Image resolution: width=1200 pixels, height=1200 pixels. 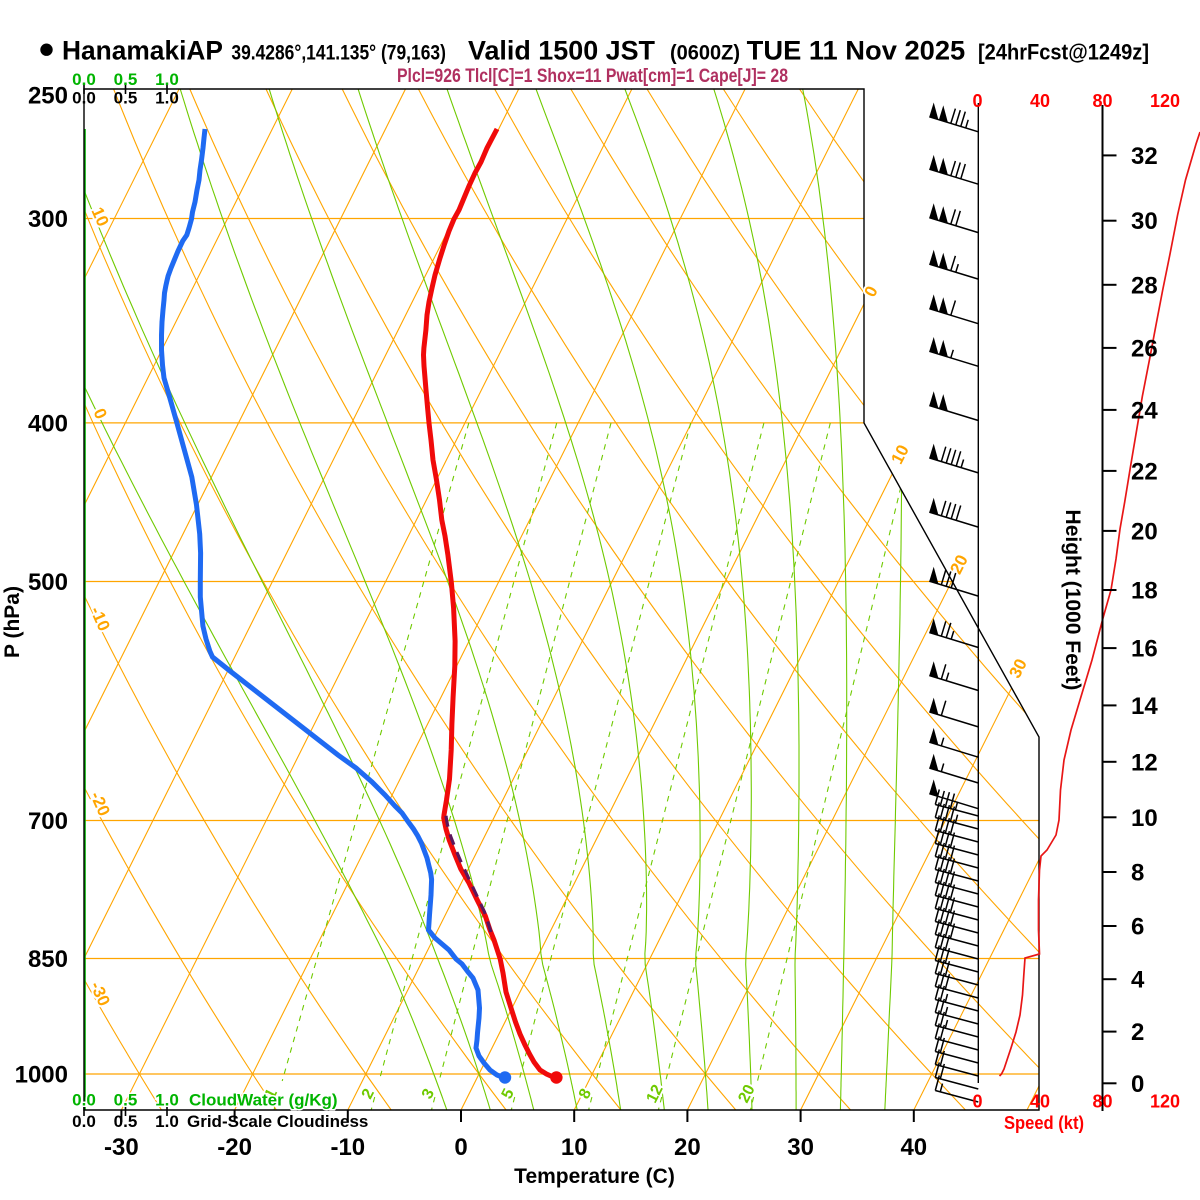 I want to click on svg-text: 24, so click(x=1144, y=410).